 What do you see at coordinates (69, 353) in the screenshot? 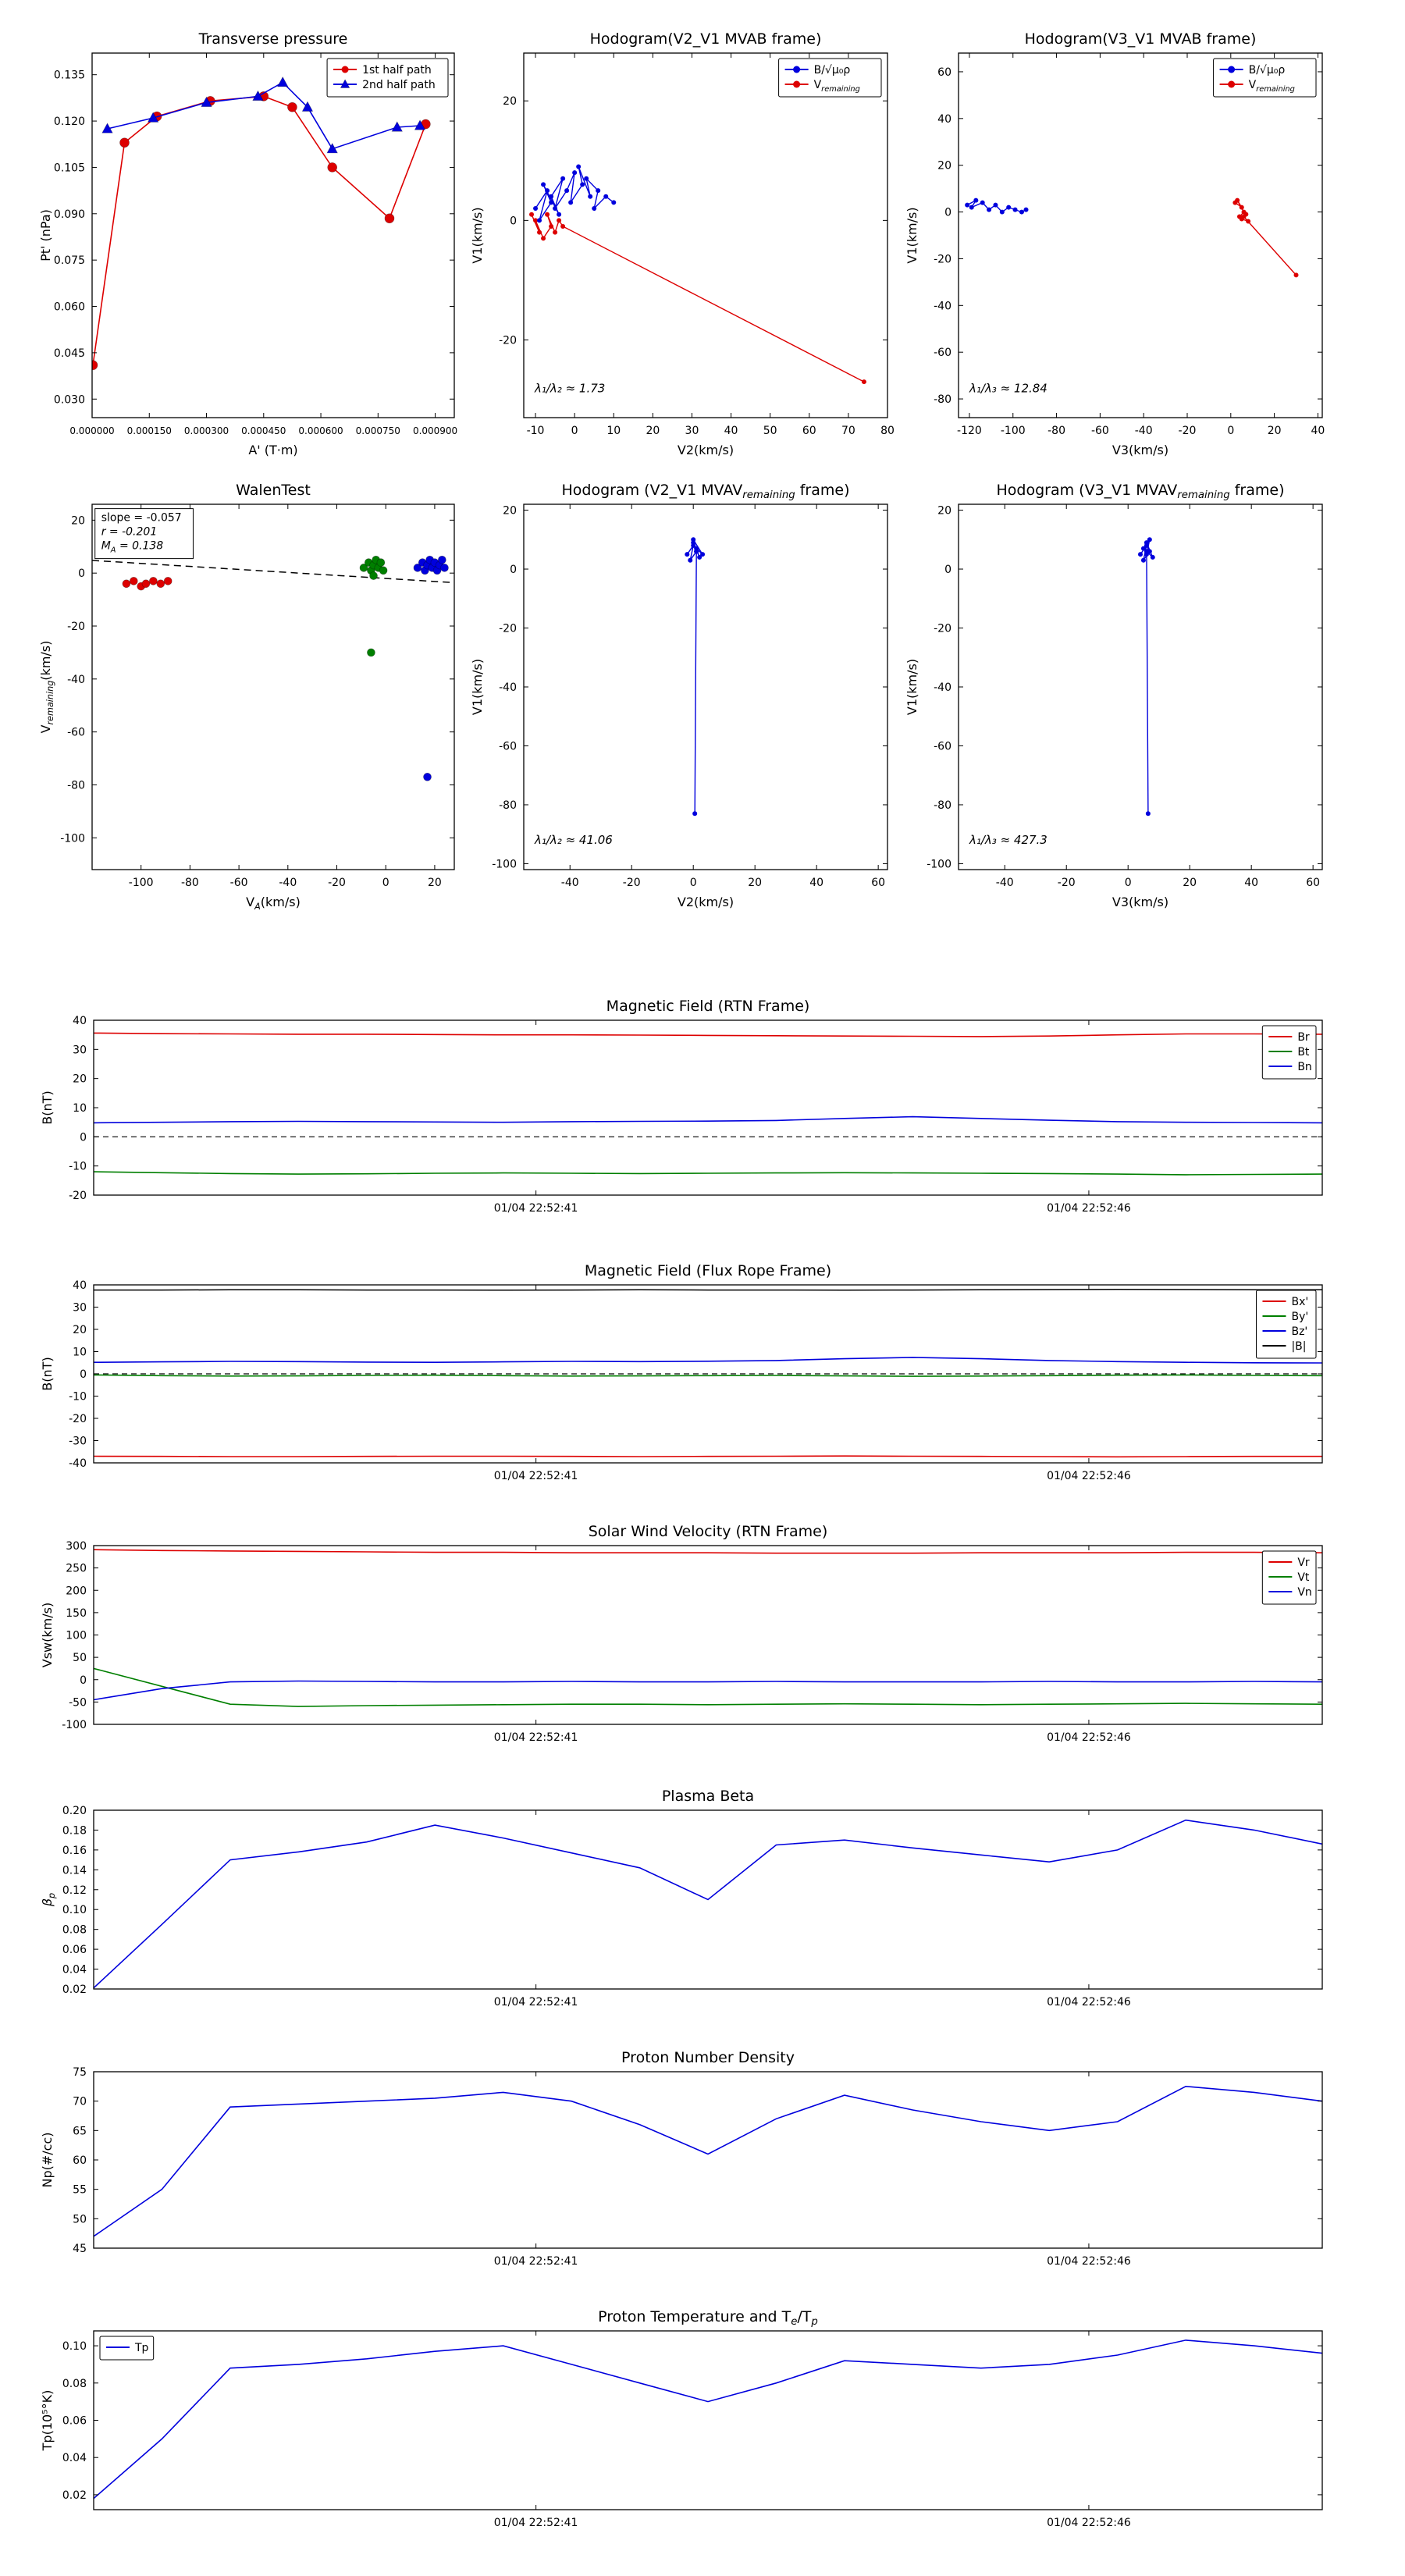
I see `y-tick-label: 0.045` at bounding box center [69, 353].